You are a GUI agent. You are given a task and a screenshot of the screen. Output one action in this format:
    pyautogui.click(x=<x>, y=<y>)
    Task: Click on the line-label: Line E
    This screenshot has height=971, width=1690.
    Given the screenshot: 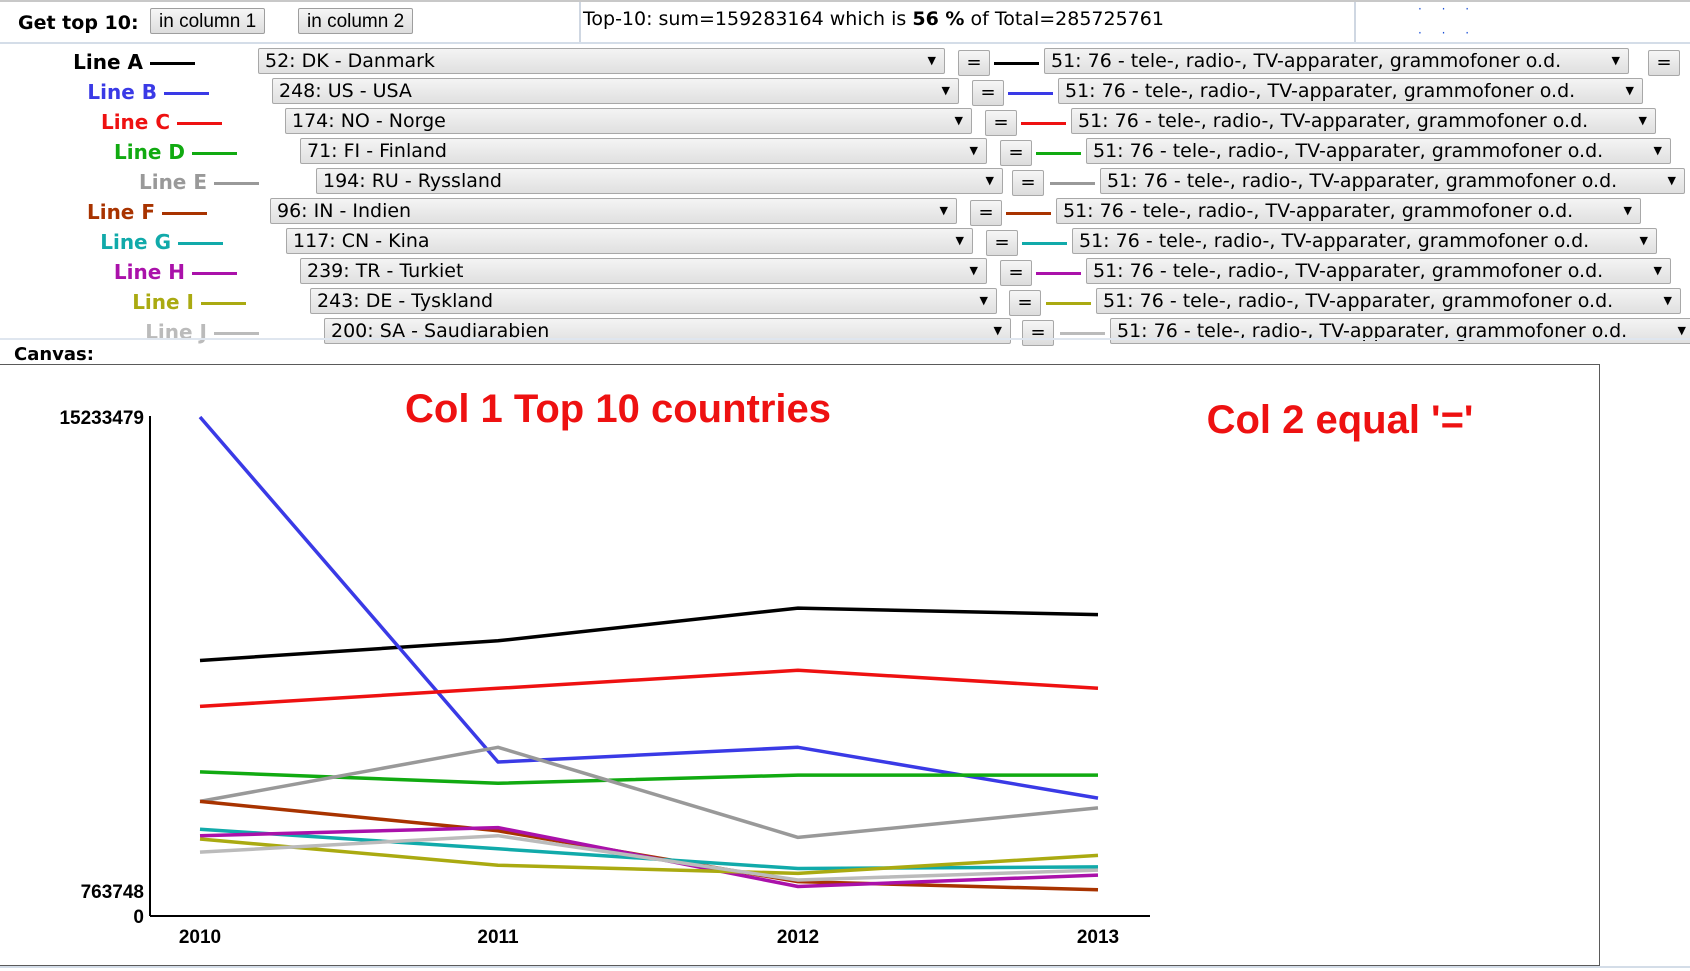 What is the action you would take?
    pyautogui.click(x=172, y=182)
    